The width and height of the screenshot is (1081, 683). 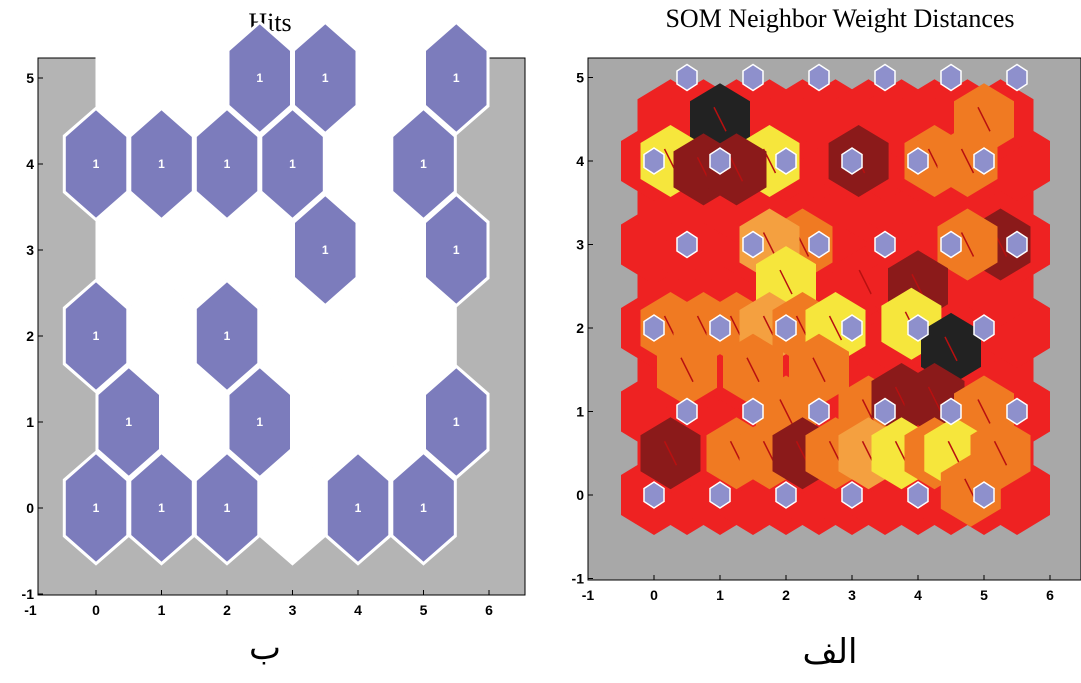 I want to click on som-y-tick-label: 3, so click(x=580, y=245).